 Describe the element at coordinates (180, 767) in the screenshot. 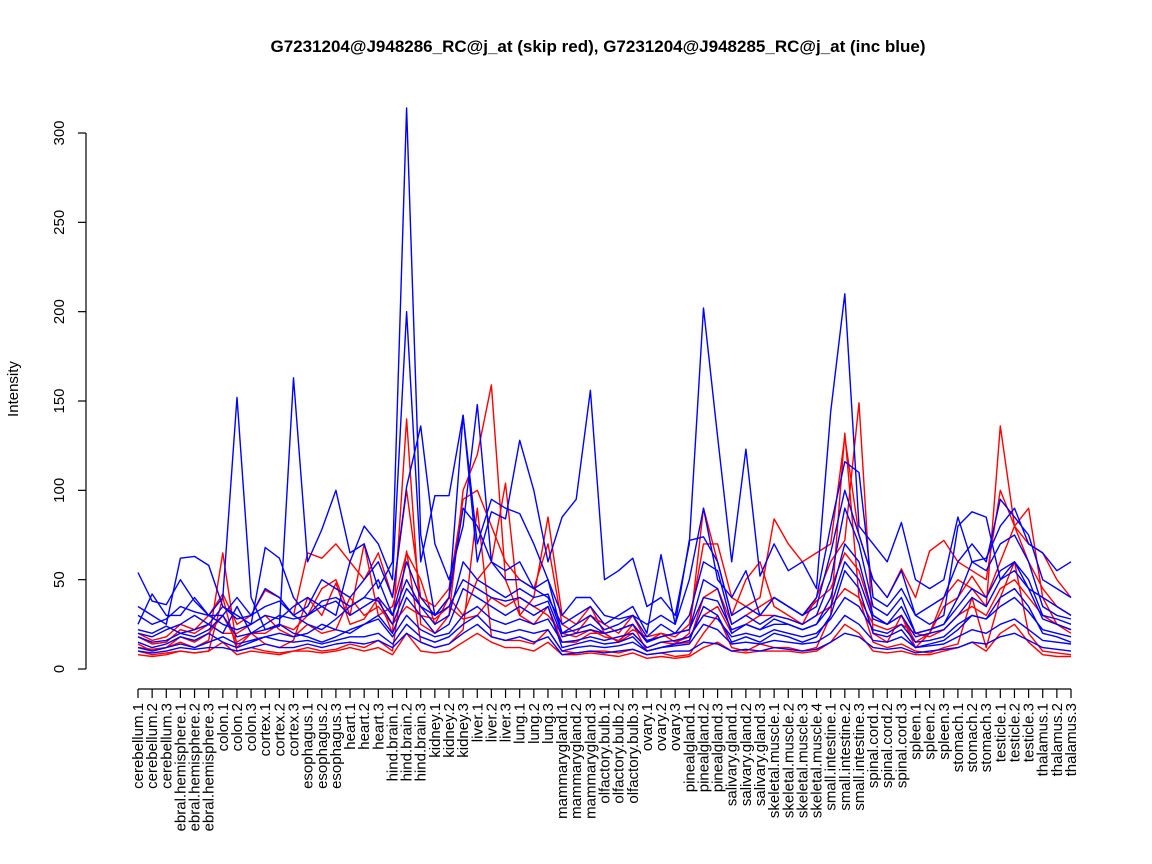

I see `x-tick-label: ebral.hemisphere.1` at that location.